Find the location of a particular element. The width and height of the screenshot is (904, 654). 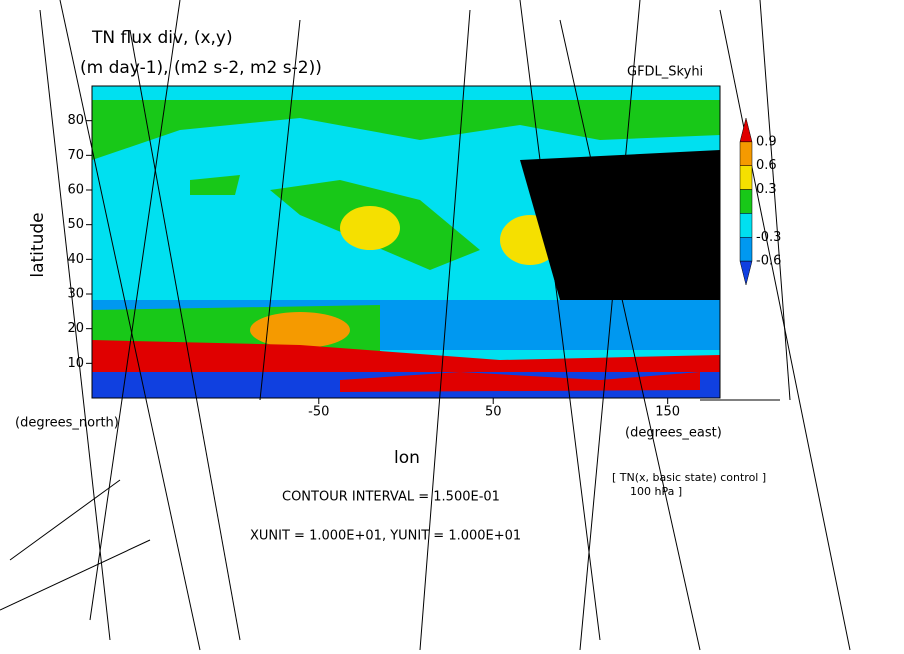

y-tick-label: 60 is located at coordinates (75, 190).